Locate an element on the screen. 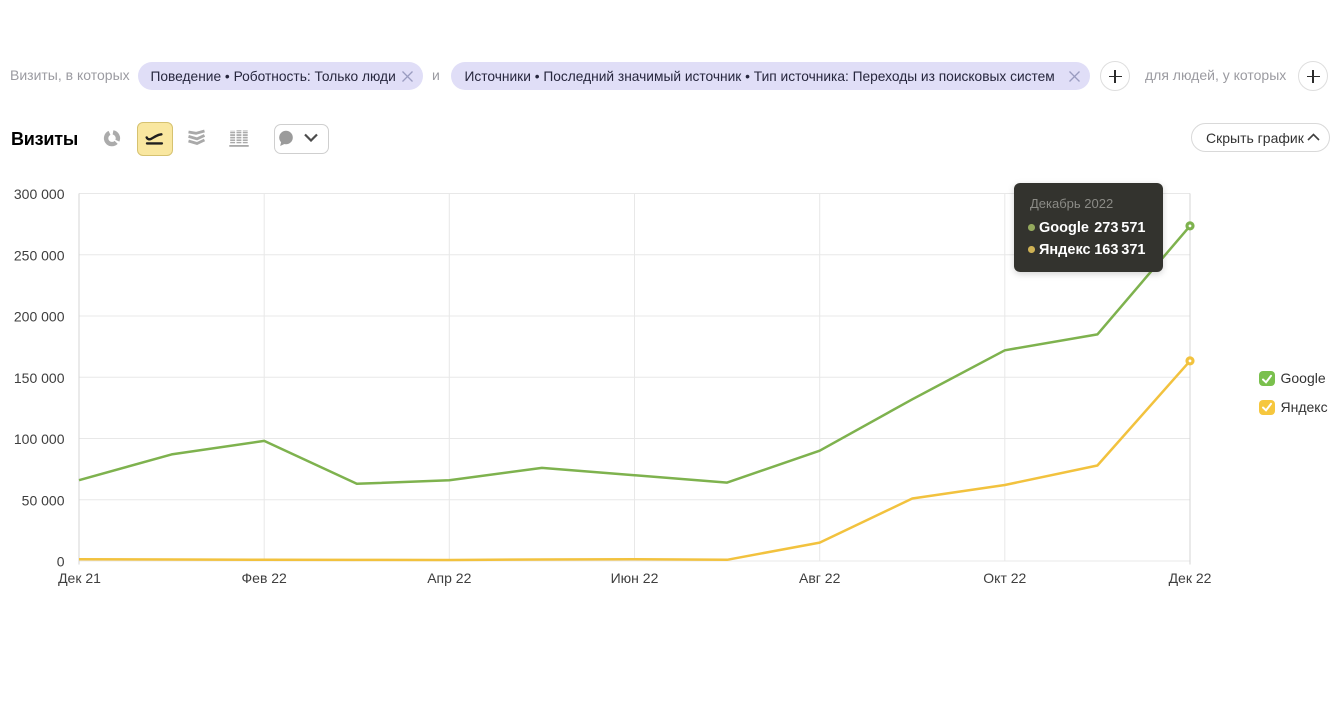  svg-text: 0 is located at coordinates (61, 562).